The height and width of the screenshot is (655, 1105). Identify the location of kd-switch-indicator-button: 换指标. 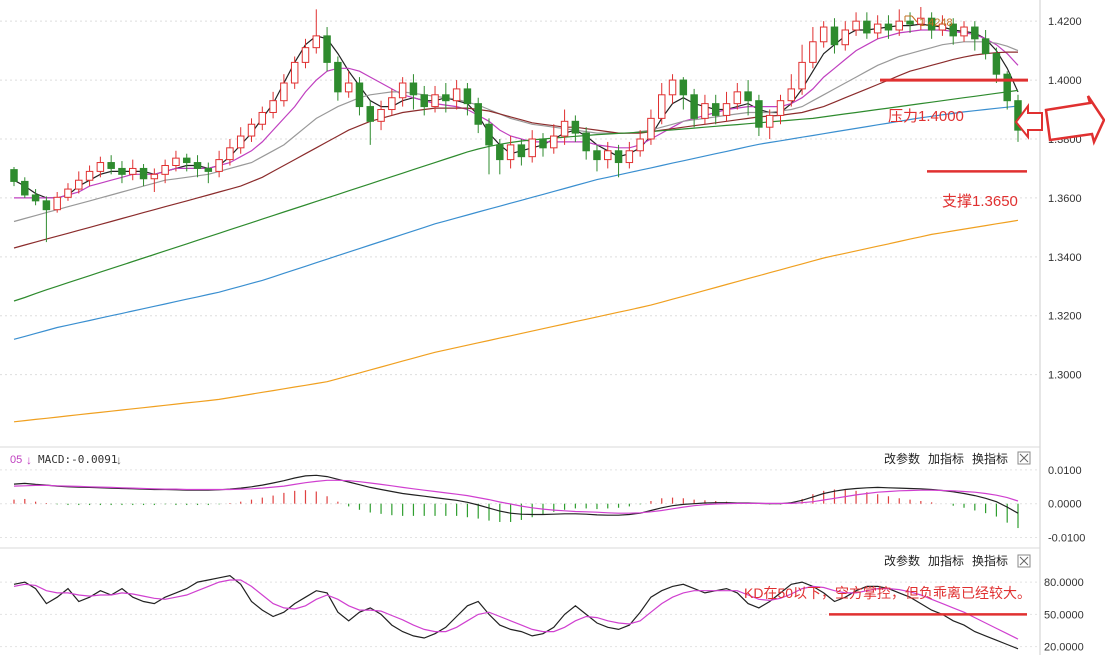
(990, 560).